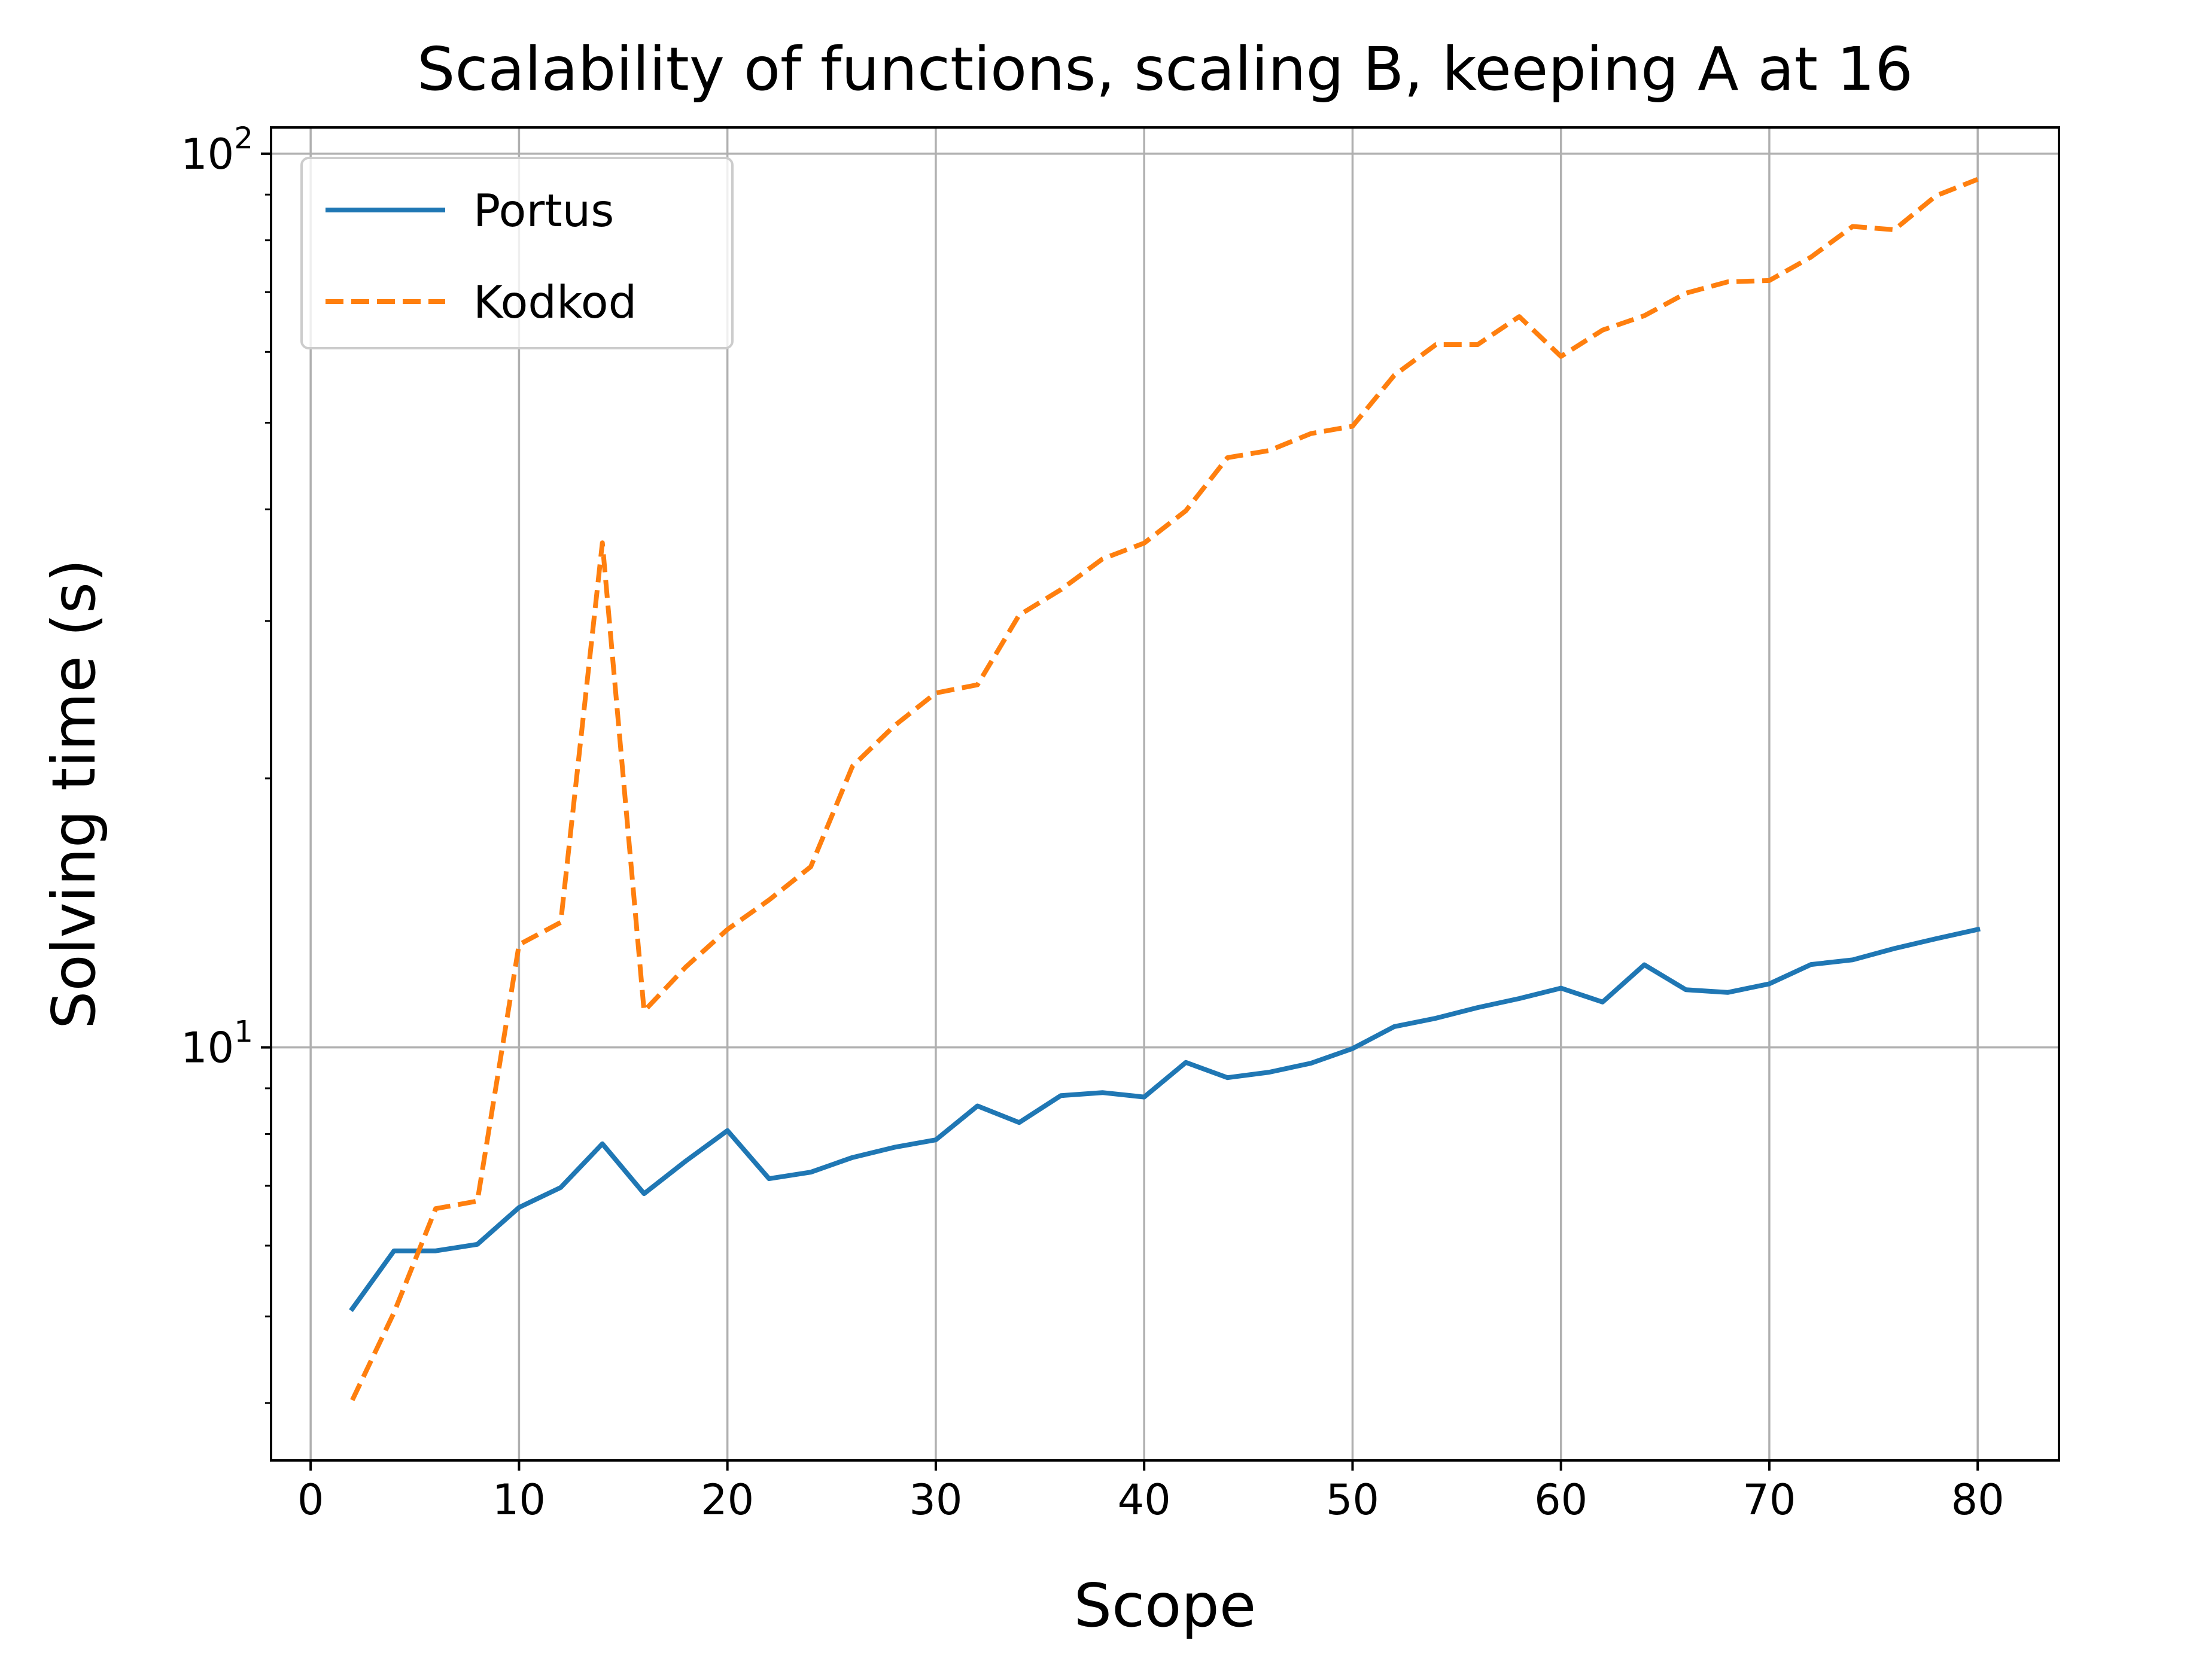 The height and width of the screenshot is (1680, 2193). Describe the element at coordinates (555, 302) in the screenshot. I see `legend-label-kodkod: Kodkod` at that location.